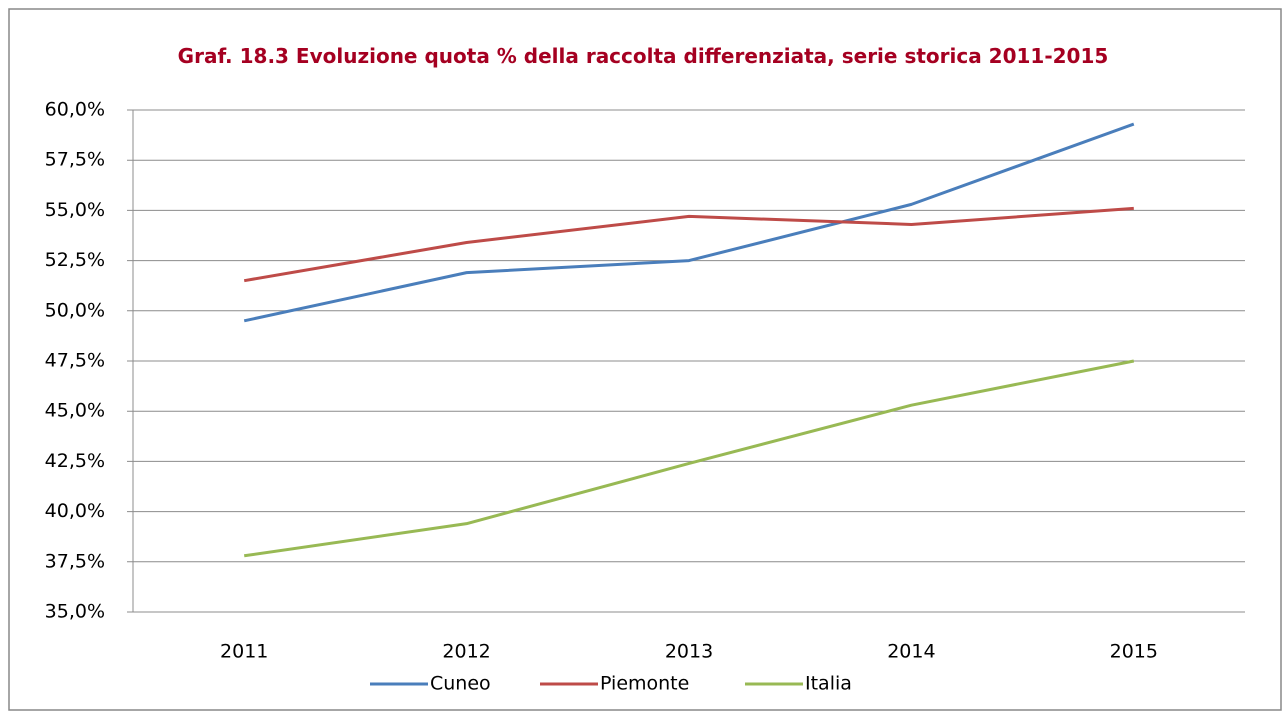 This screenshot has width=1282, height=711. Describe the element at coordinates (75, 411) in the screenshot. I see `y-tick-label: 45,0%` at that location.